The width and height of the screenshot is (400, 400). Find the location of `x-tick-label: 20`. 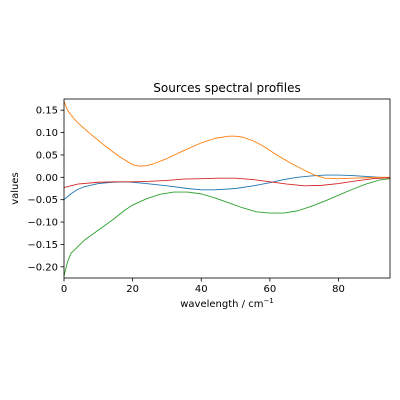

x-tick-label: 20 is located at coordinates (132, 289).